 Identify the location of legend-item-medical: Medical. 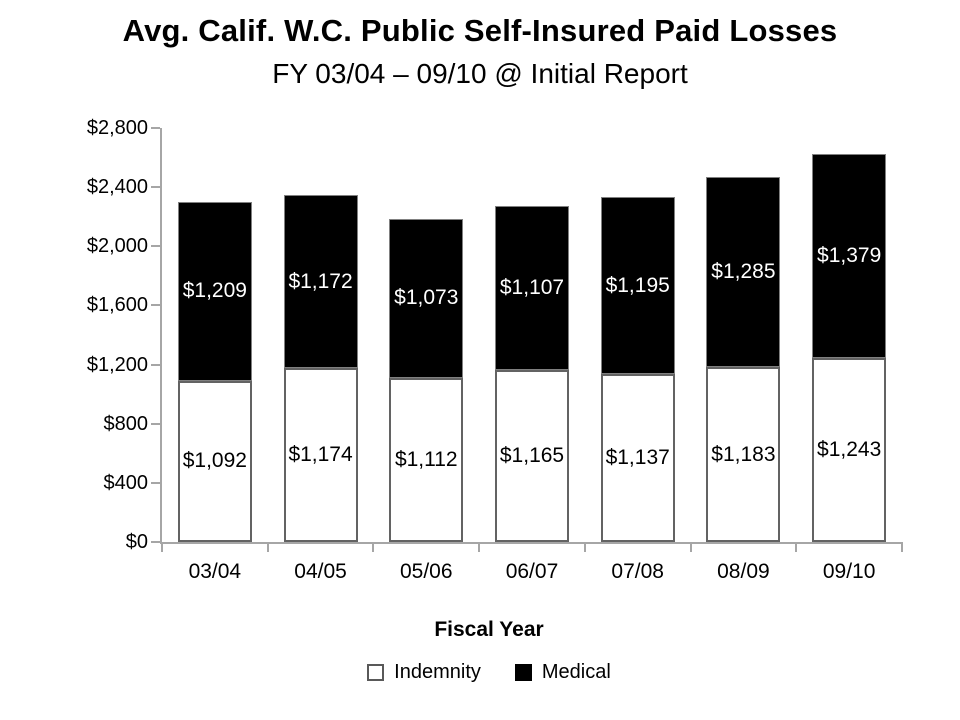
(562, 672).